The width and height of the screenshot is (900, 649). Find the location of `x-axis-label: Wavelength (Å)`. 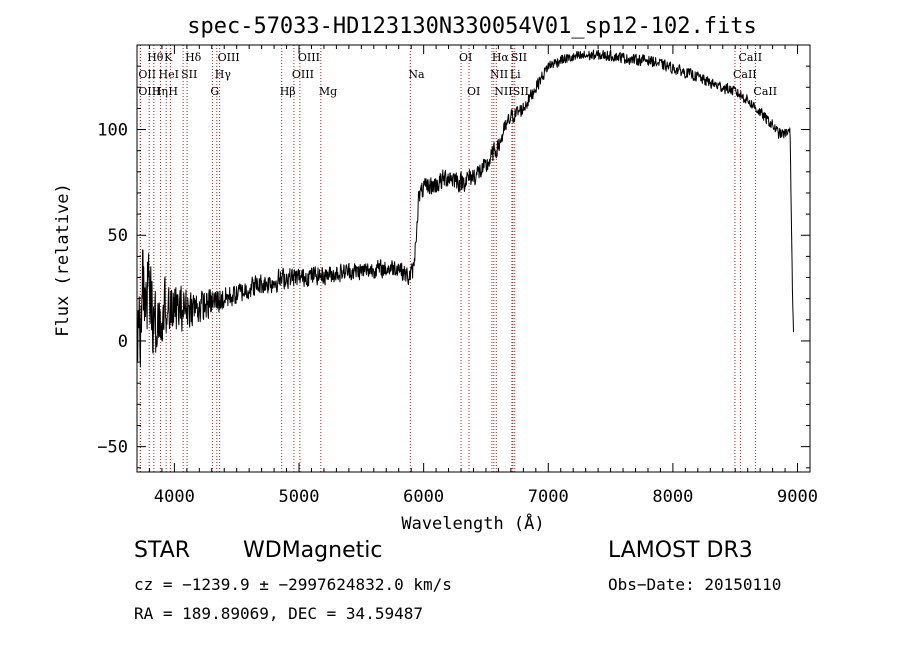

x-axis-label: Wavelength (Å) is located at coordinates (472, 523).